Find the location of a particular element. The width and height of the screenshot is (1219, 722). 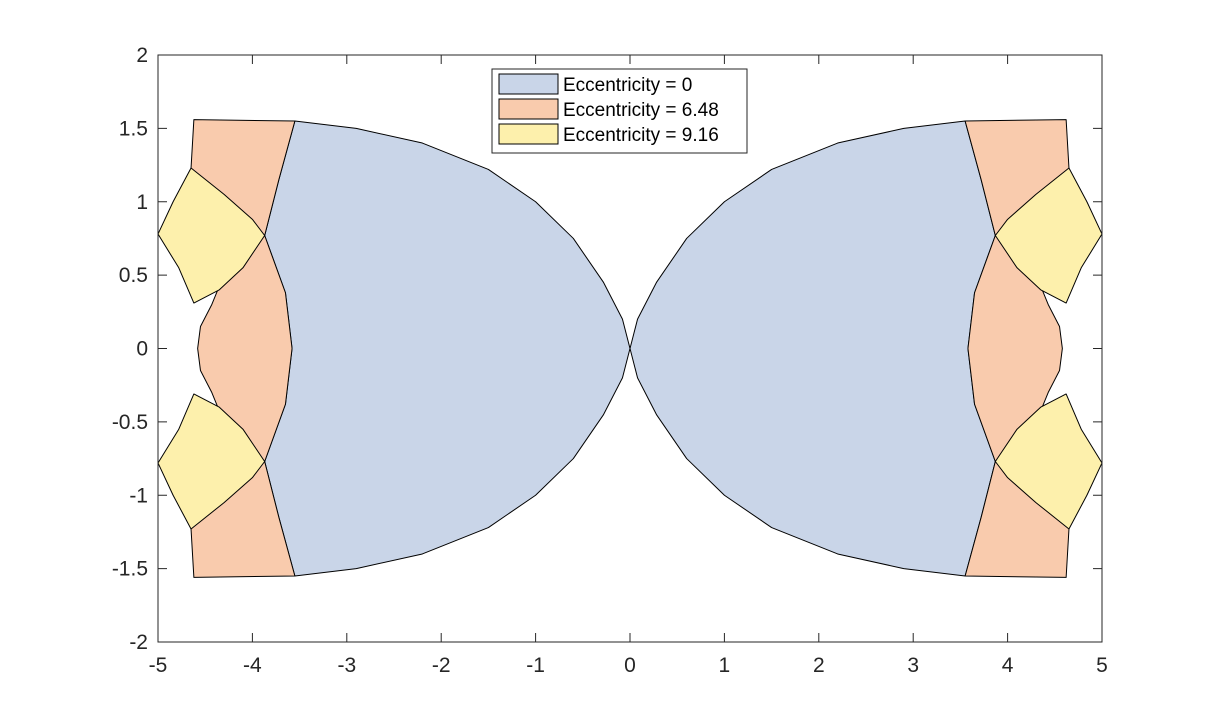

y-tick-label: 0 is located at coordinates (142, 349).